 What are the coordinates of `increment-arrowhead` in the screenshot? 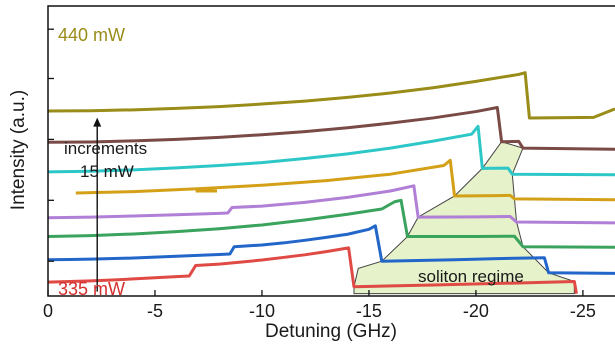 It's located at (97, 122).